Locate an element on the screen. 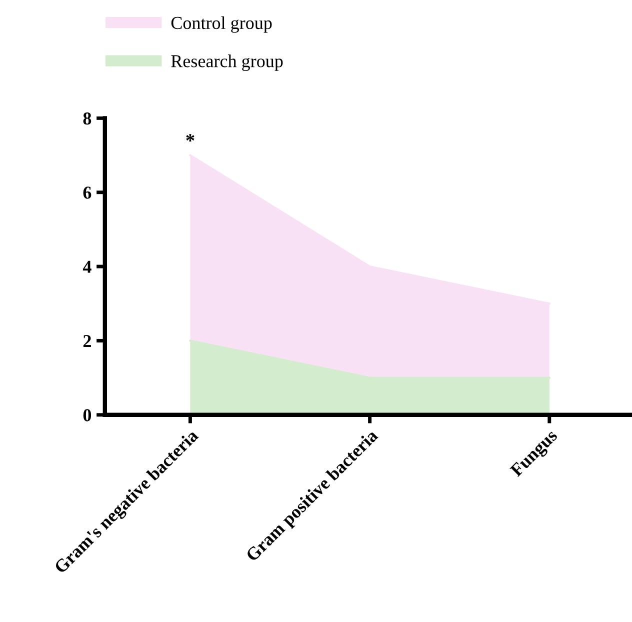 This screenshot has height=622, width=632. y-tick-label: 2 is located at coordinates (87, 341).